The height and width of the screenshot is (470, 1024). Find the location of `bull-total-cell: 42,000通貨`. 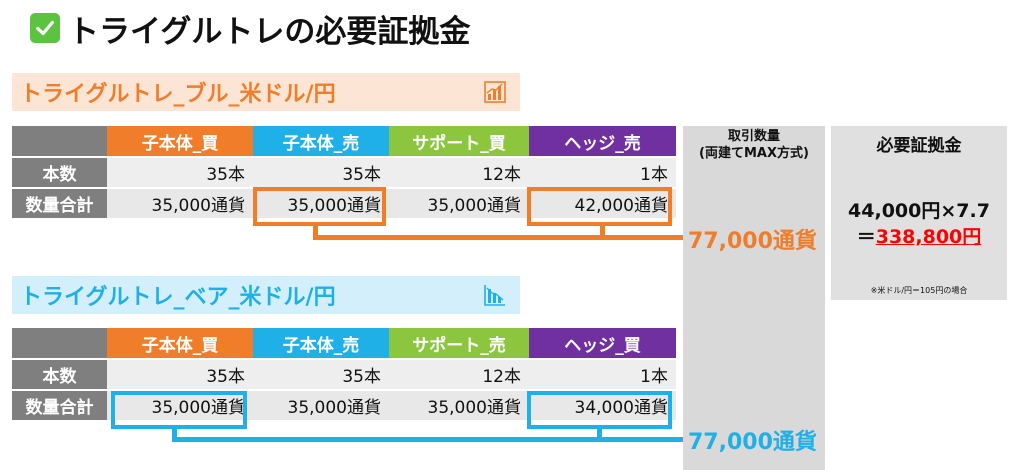

bull-total-cell: 42,000通貨 is located at coordinates (602, 204).